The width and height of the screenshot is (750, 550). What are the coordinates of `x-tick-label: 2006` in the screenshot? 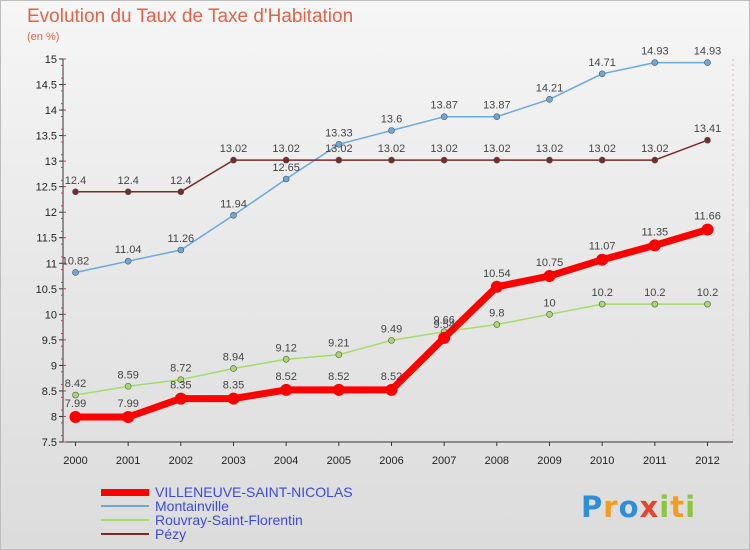 It's located at (391, 461).